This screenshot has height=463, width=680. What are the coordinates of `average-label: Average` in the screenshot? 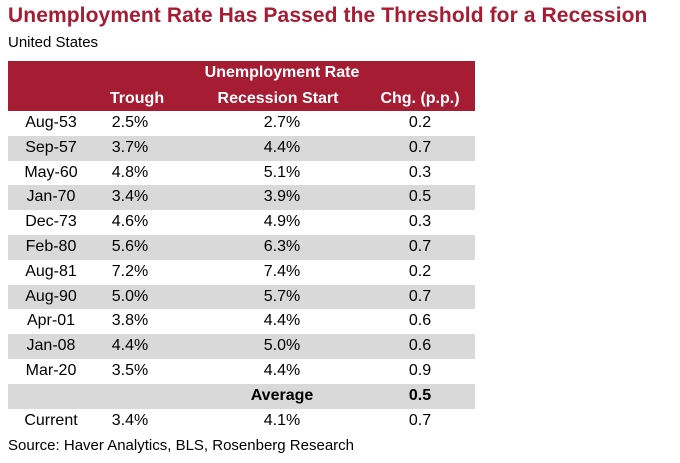 It's located at (282, 395).